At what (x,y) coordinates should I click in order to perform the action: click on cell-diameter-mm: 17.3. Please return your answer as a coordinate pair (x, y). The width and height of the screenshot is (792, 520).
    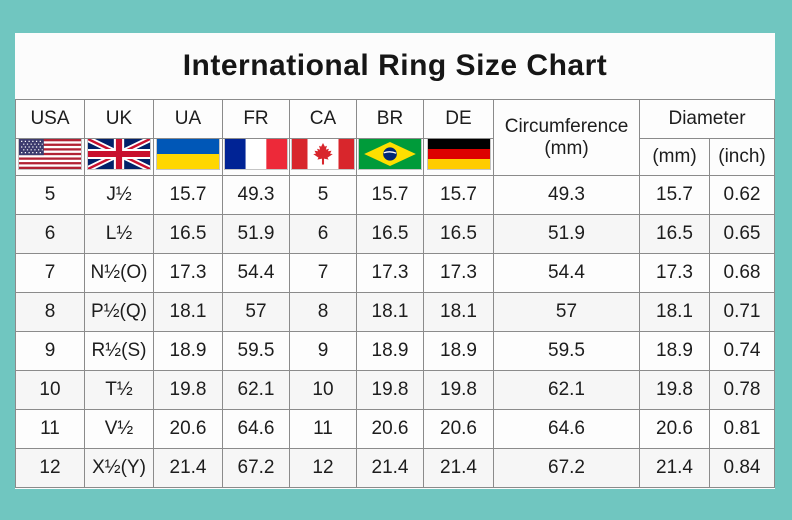
    Looking at the image, I should click on (674, 273).